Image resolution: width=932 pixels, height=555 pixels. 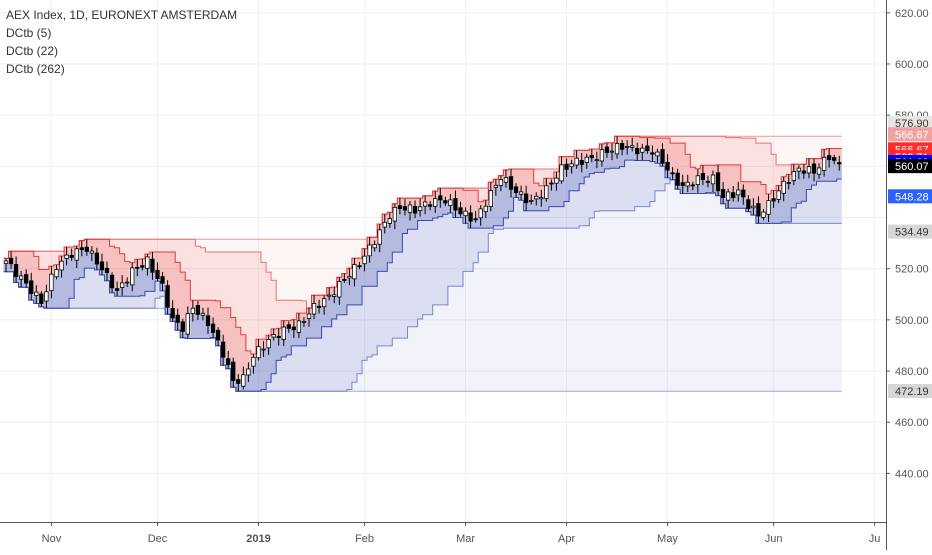 What do you see at coordinates (912, 167) in the screenshot?
I see `price-tag-label: 560.07` at bounding box center [912, 167].